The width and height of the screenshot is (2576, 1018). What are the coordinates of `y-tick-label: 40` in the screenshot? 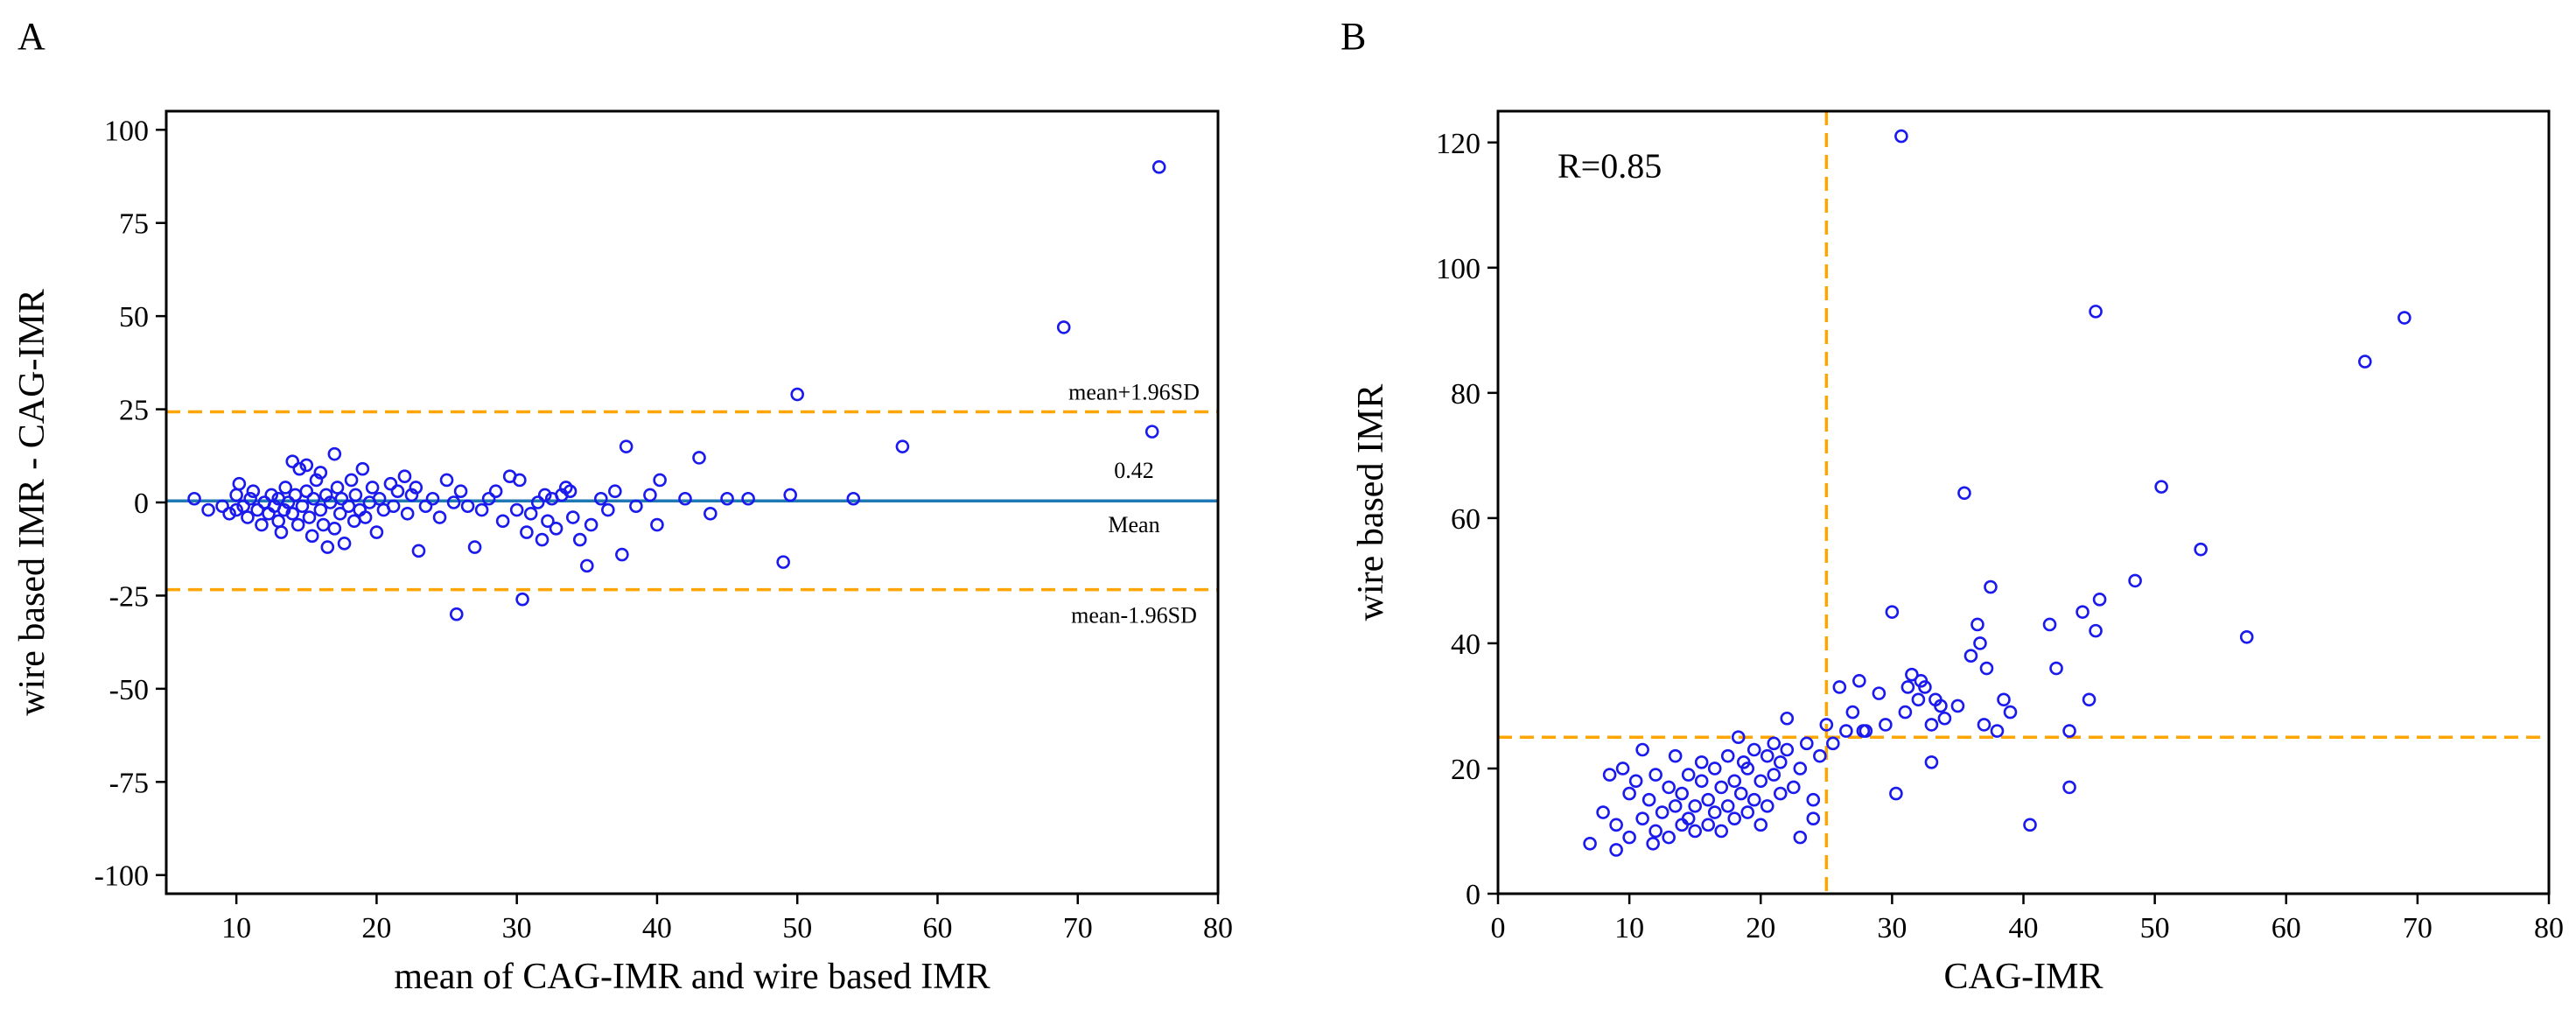 It's located at (1465, 644).